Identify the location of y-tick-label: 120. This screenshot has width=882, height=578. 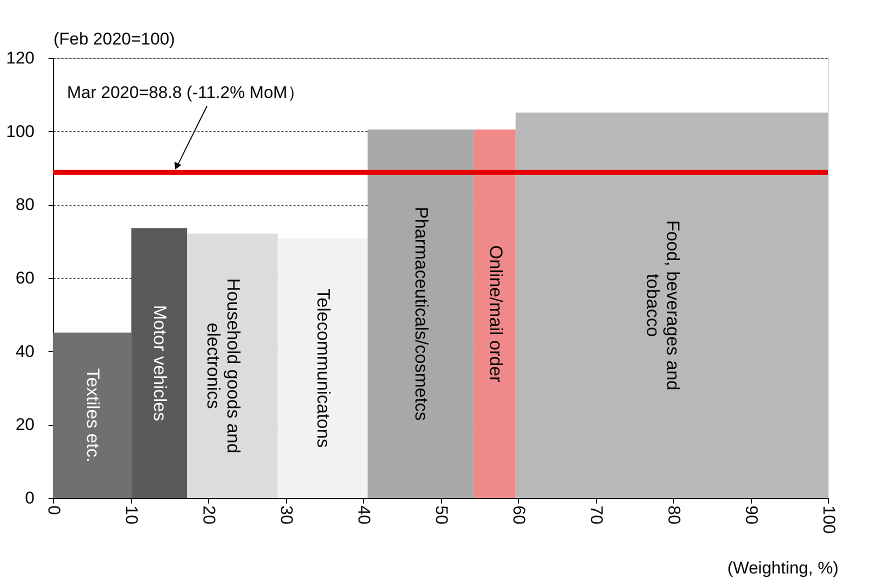
(20, 58).